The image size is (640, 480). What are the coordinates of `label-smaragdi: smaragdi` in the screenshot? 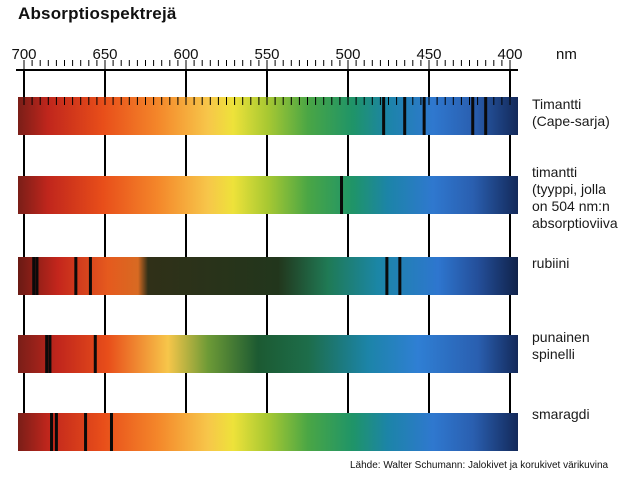 It's located at (561, 414).